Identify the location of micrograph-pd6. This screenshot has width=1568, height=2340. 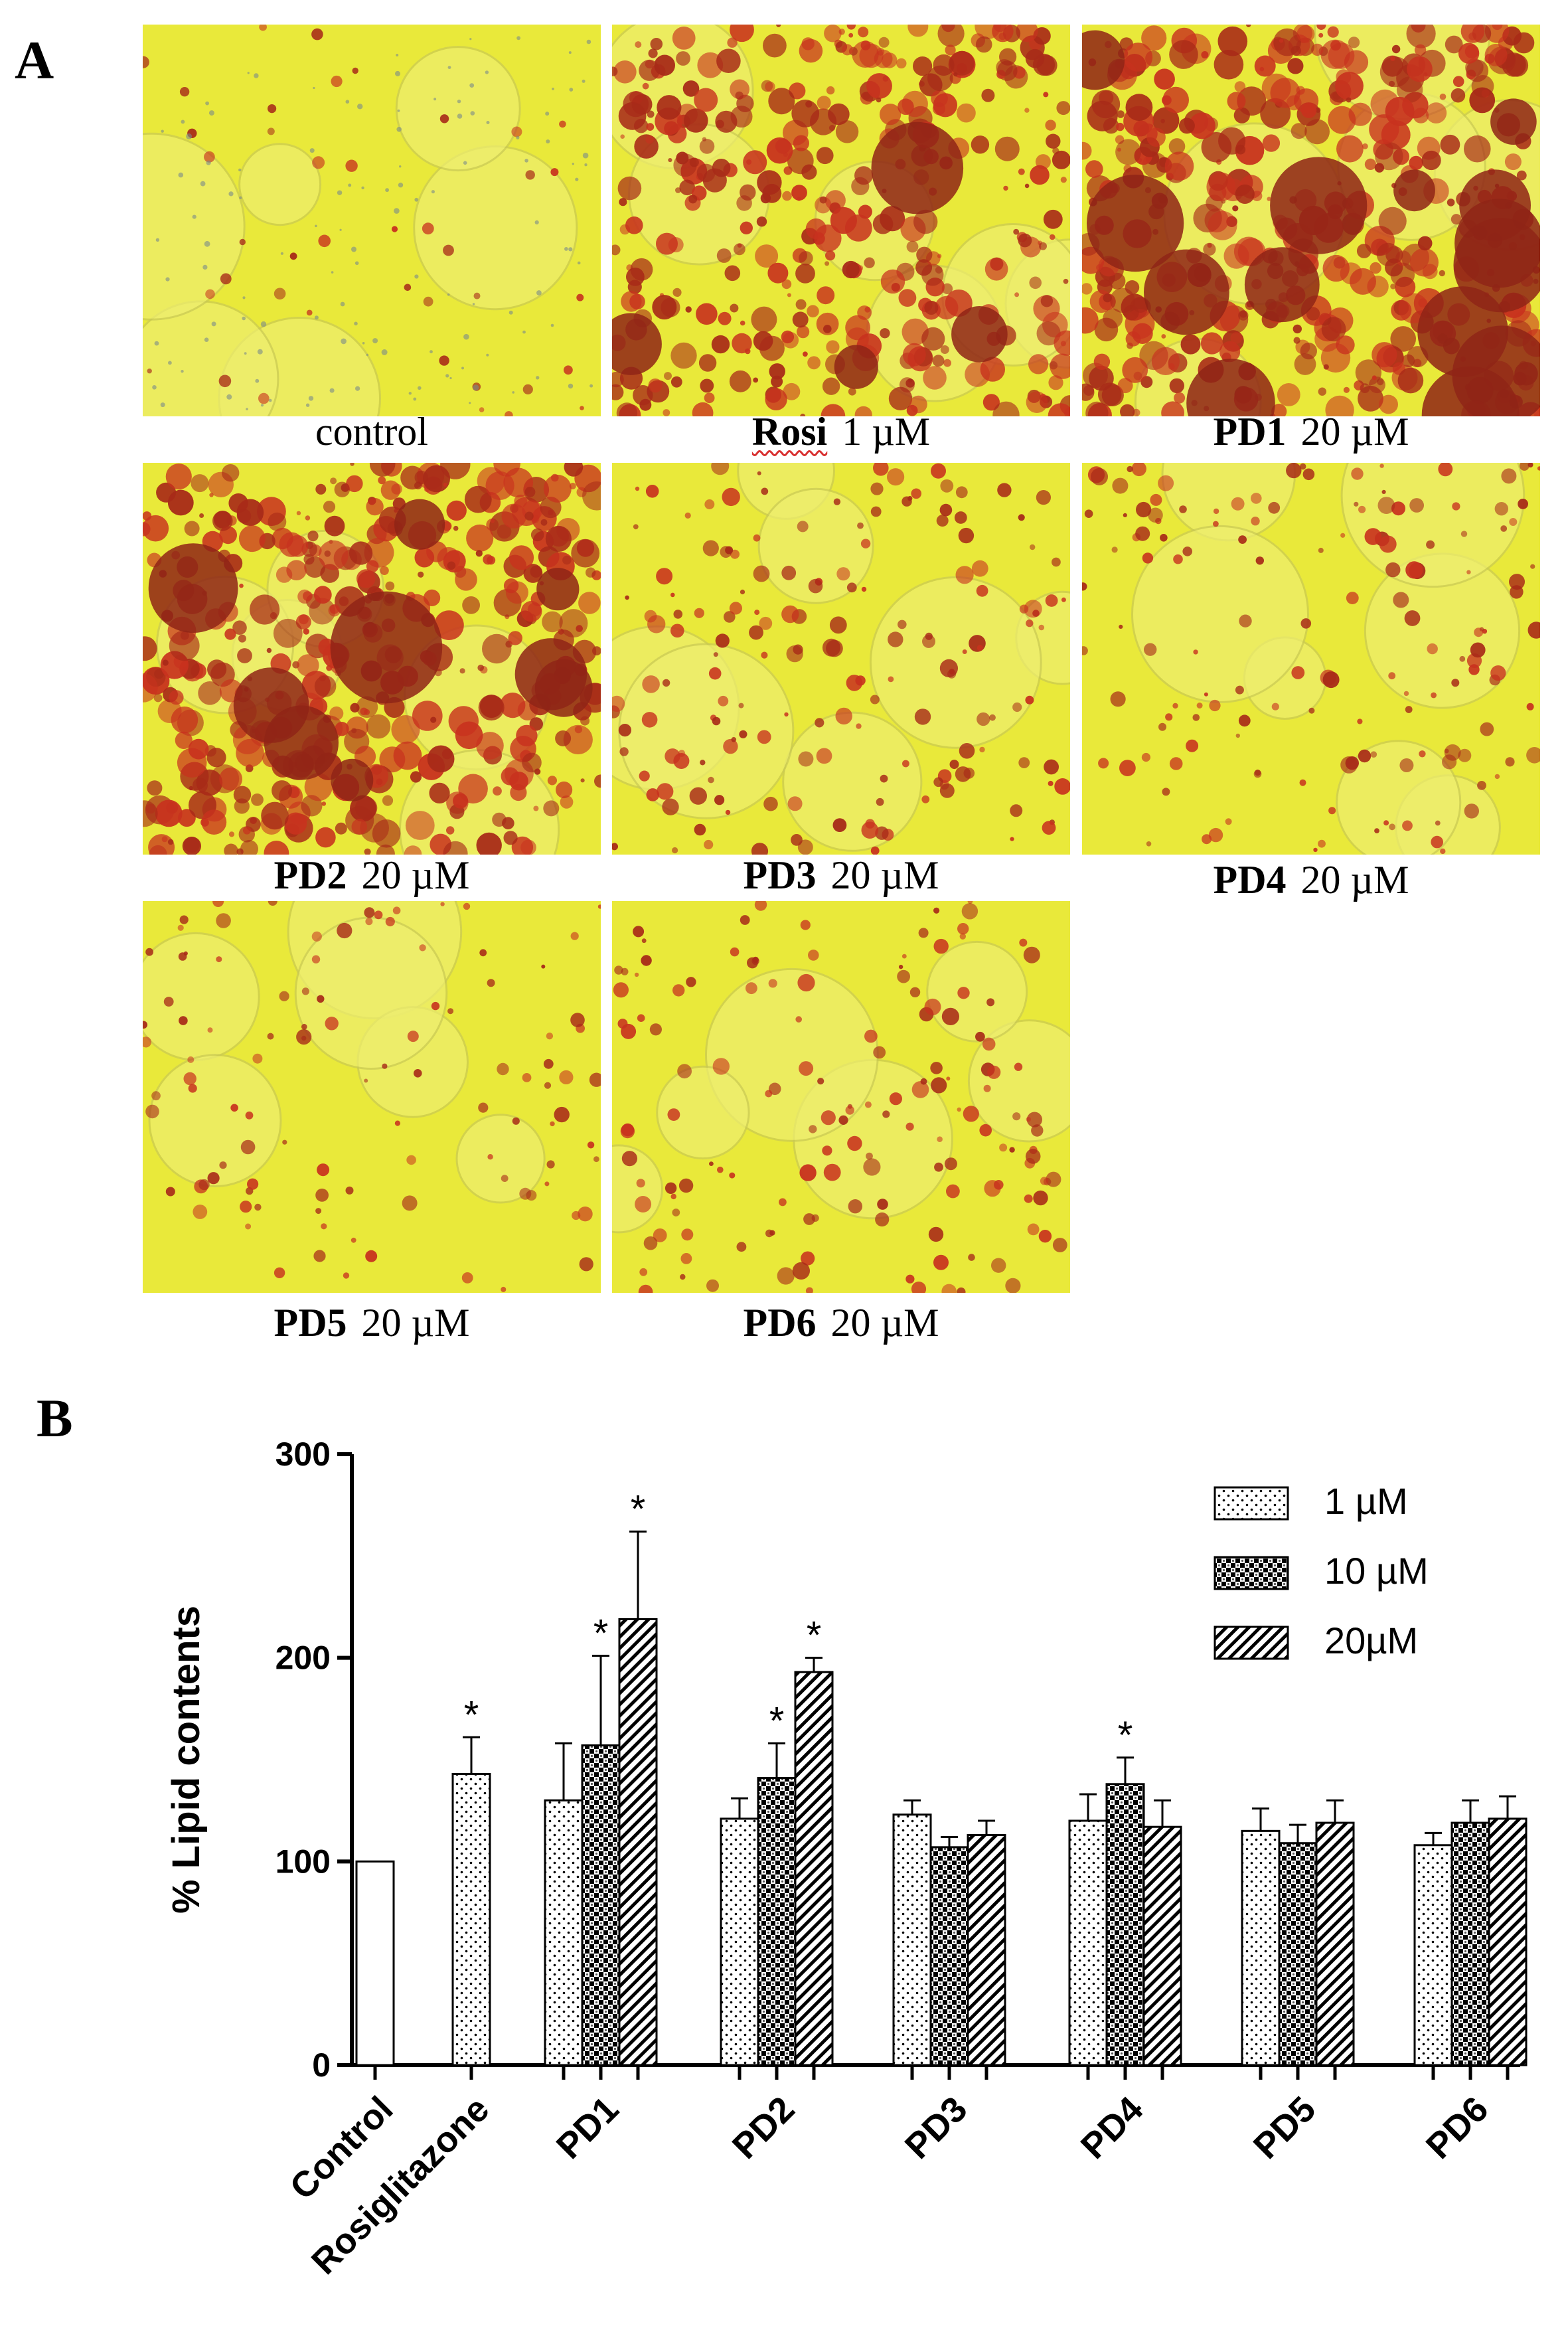
(841, 1097).